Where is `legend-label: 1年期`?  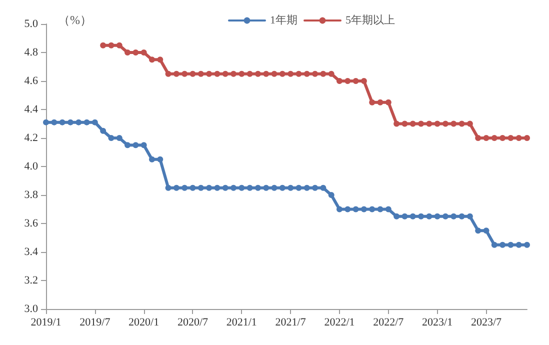 legend-label: 1年期 is located at coordinates (284, 20).